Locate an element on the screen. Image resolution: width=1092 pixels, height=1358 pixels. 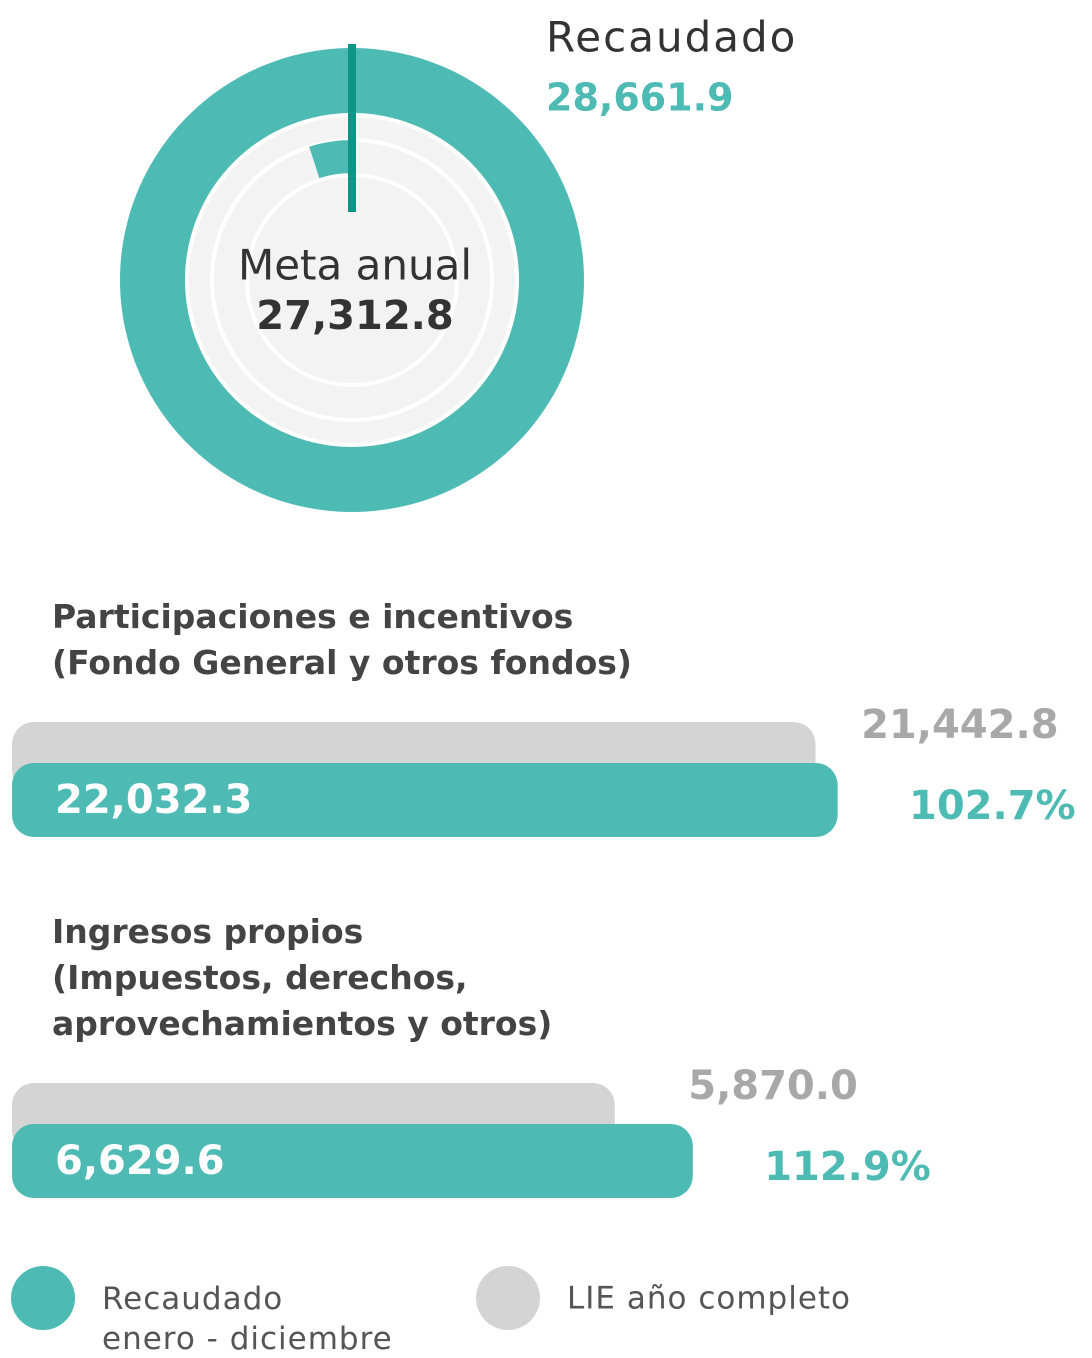
gauge-marker is located at coordinates (352, 128).